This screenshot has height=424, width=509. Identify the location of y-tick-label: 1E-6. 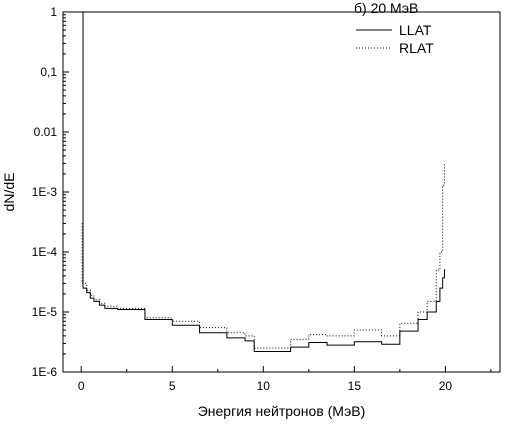
(45, 372).